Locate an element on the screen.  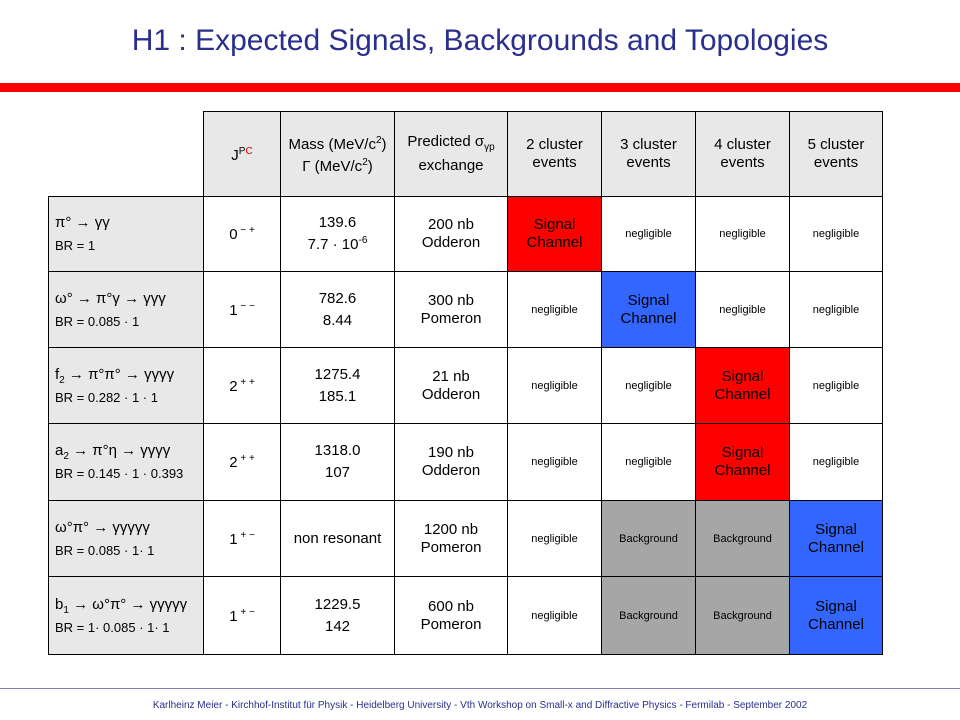
decay-cell: b1 → ω°π° → γγγγγ BR = 1· 0.085 · 1· 1 is located at coordinates (126, 615).